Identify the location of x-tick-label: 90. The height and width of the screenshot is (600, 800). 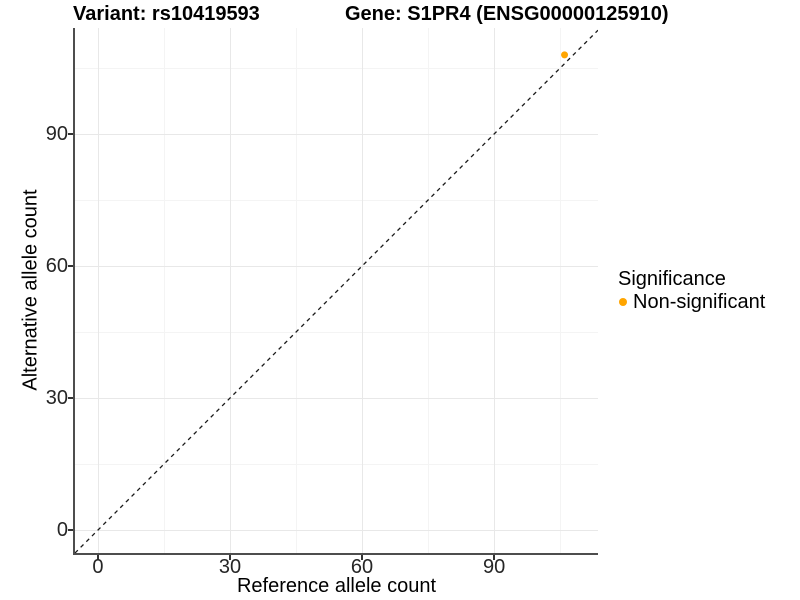
(494, 567).